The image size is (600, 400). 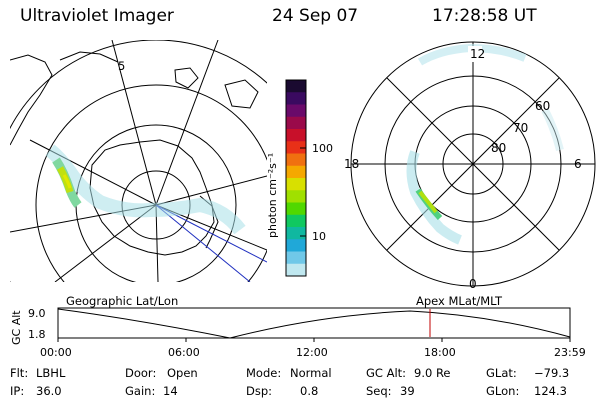 I want to click on header-date: 24 Sep 07, so click(x=315, y=16).